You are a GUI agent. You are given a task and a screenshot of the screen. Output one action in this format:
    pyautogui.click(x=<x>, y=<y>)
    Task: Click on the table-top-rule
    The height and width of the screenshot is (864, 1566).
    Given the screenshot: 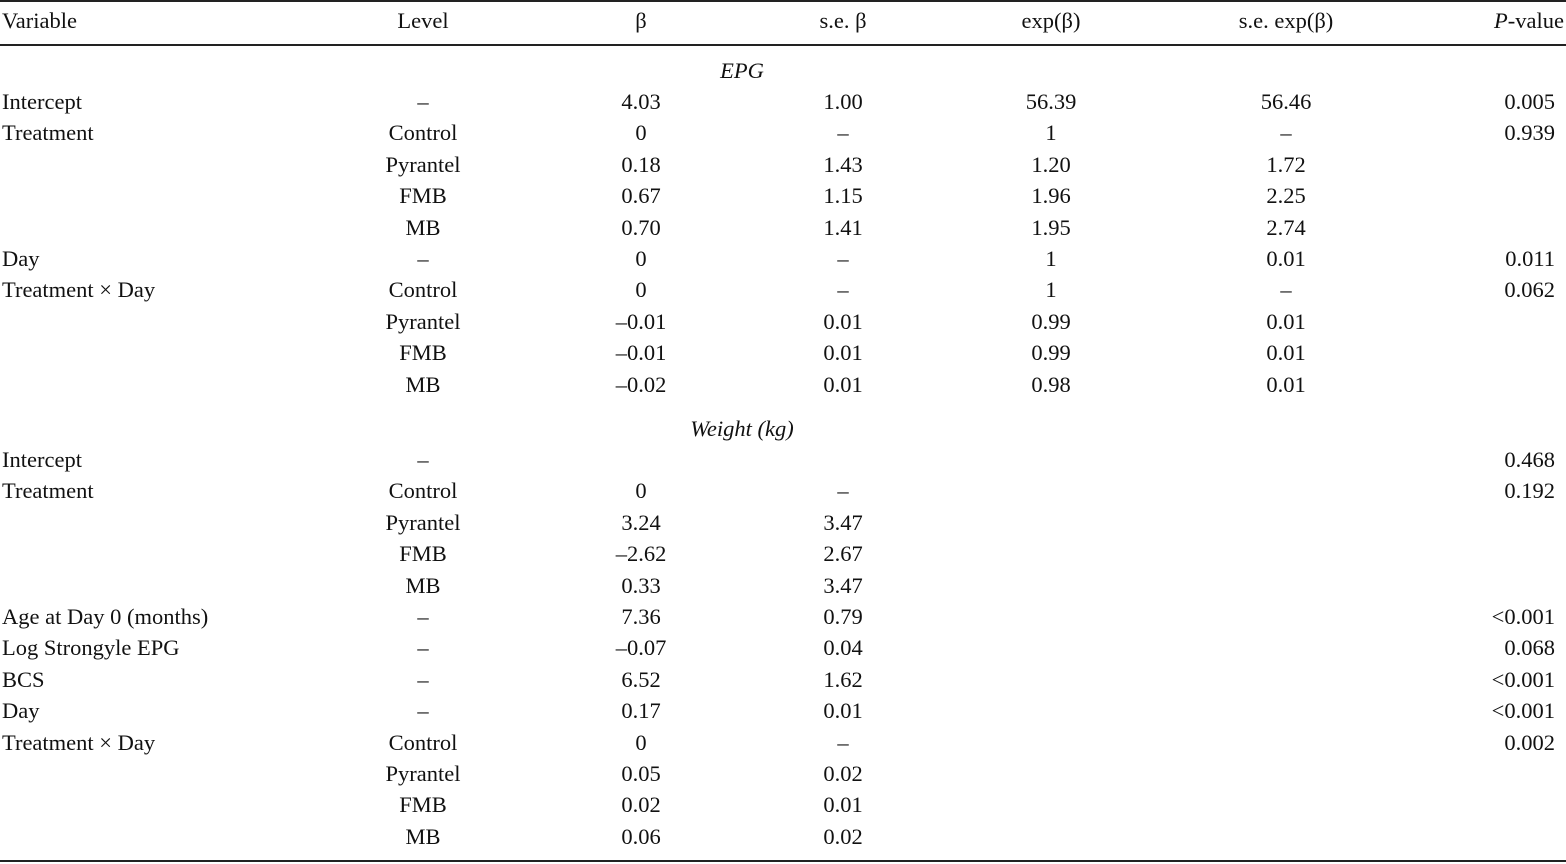 What is the action you would take?
    pyautogui.click(x=783, y=1)
    